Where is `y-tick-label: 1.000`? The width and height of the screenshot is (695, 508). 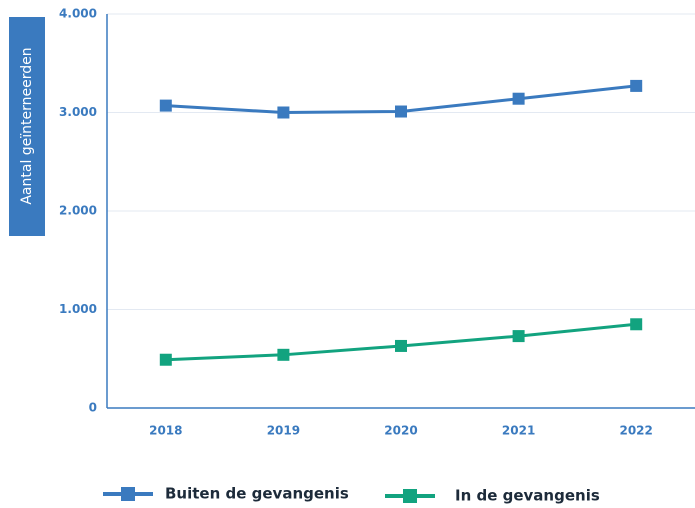 y-tick-label: 1.000 is located at coordinates (78, 309).